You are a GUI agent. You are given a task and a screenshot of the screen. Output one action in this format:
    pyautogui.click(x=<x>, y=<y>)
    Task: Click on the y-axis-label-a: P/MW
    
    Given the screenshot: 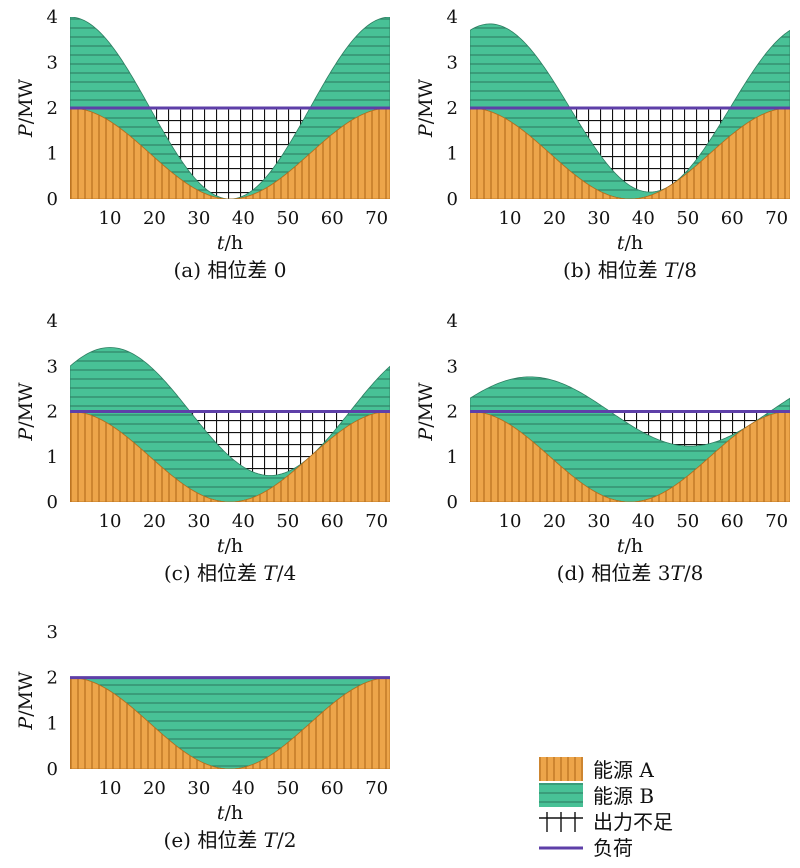 What is the action you would take?
    pyautogui.click(x=26, y=108)
    